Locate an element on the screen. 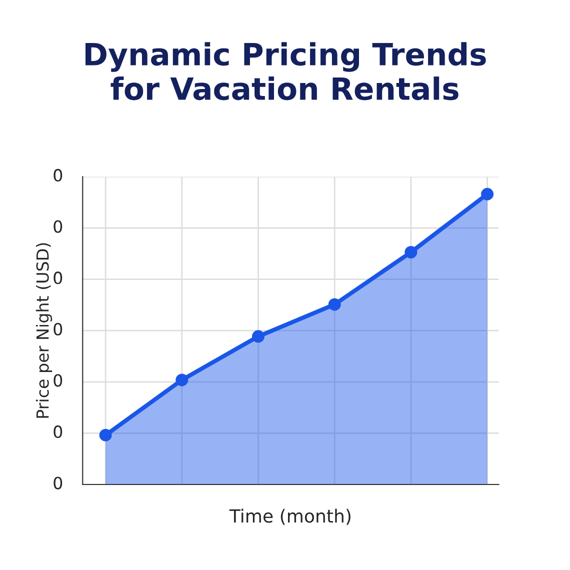 This screenshot has width=570, height=570. y-axis-title: Price per Night (USD) is located at coordinates (44, 330).